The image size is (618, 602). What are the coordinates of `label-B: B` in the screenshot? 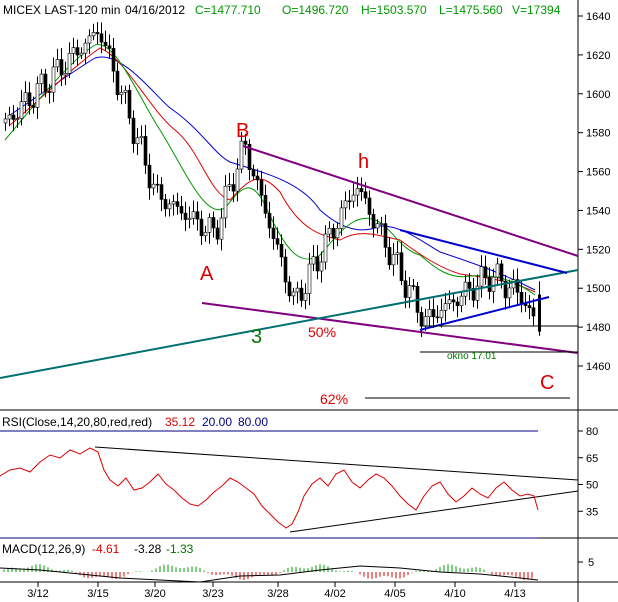 It's located at (242, 131).